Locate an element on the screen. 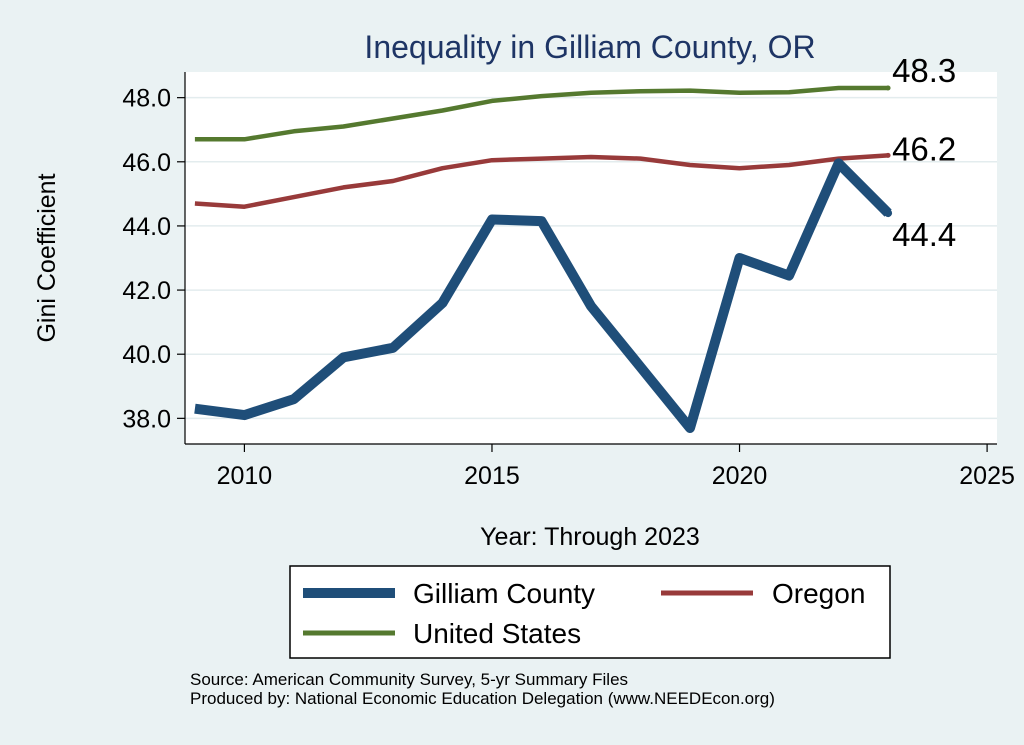 Image resolution: width=1024 pixels, height=745 pixels. legend-box is located at coordinates (590, 612).